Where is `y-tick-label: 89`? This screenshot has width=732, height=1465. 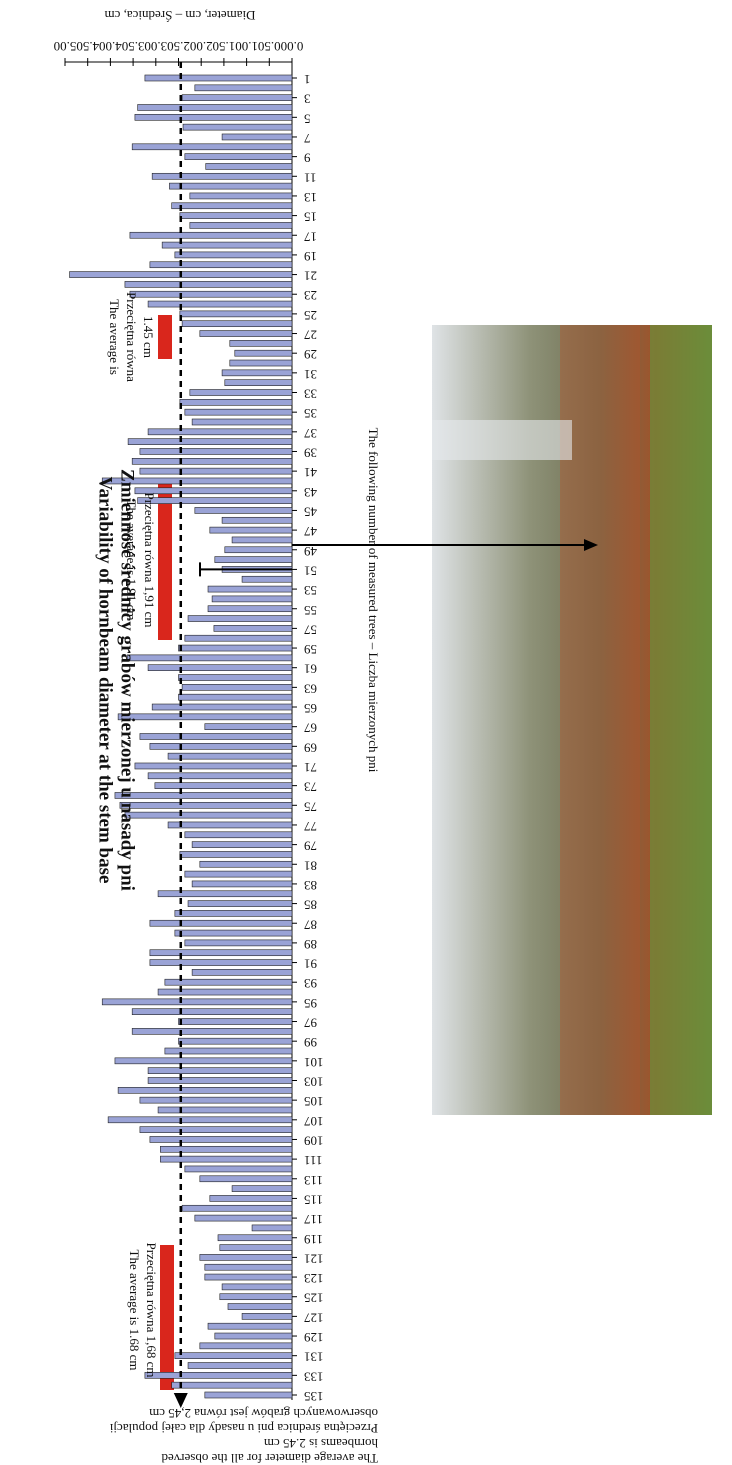
y-tick-label: 89 is located at coordinates (310, 944).